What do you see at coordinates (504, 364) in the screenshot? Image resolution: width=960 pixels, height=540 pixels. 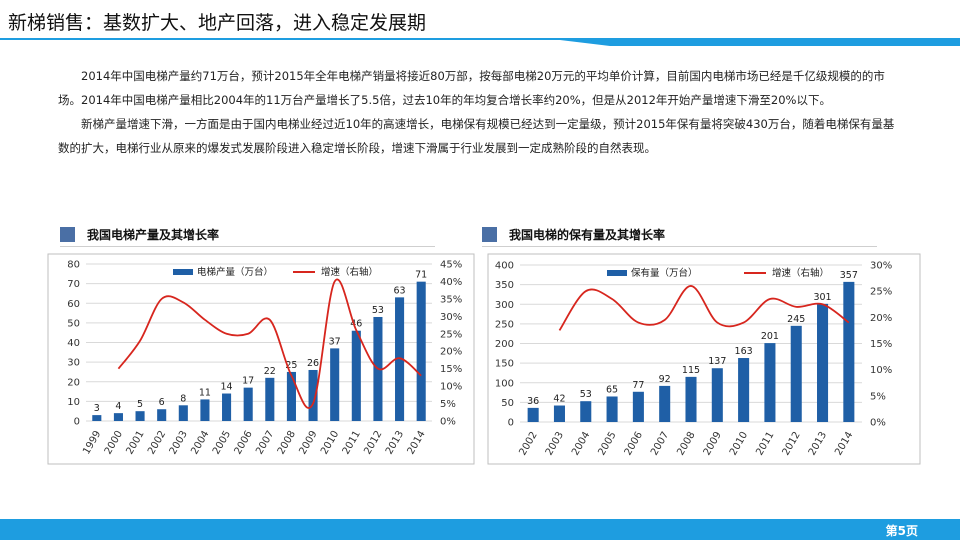 I see `y-tick-label: 150` at bounding box center [504, 364].